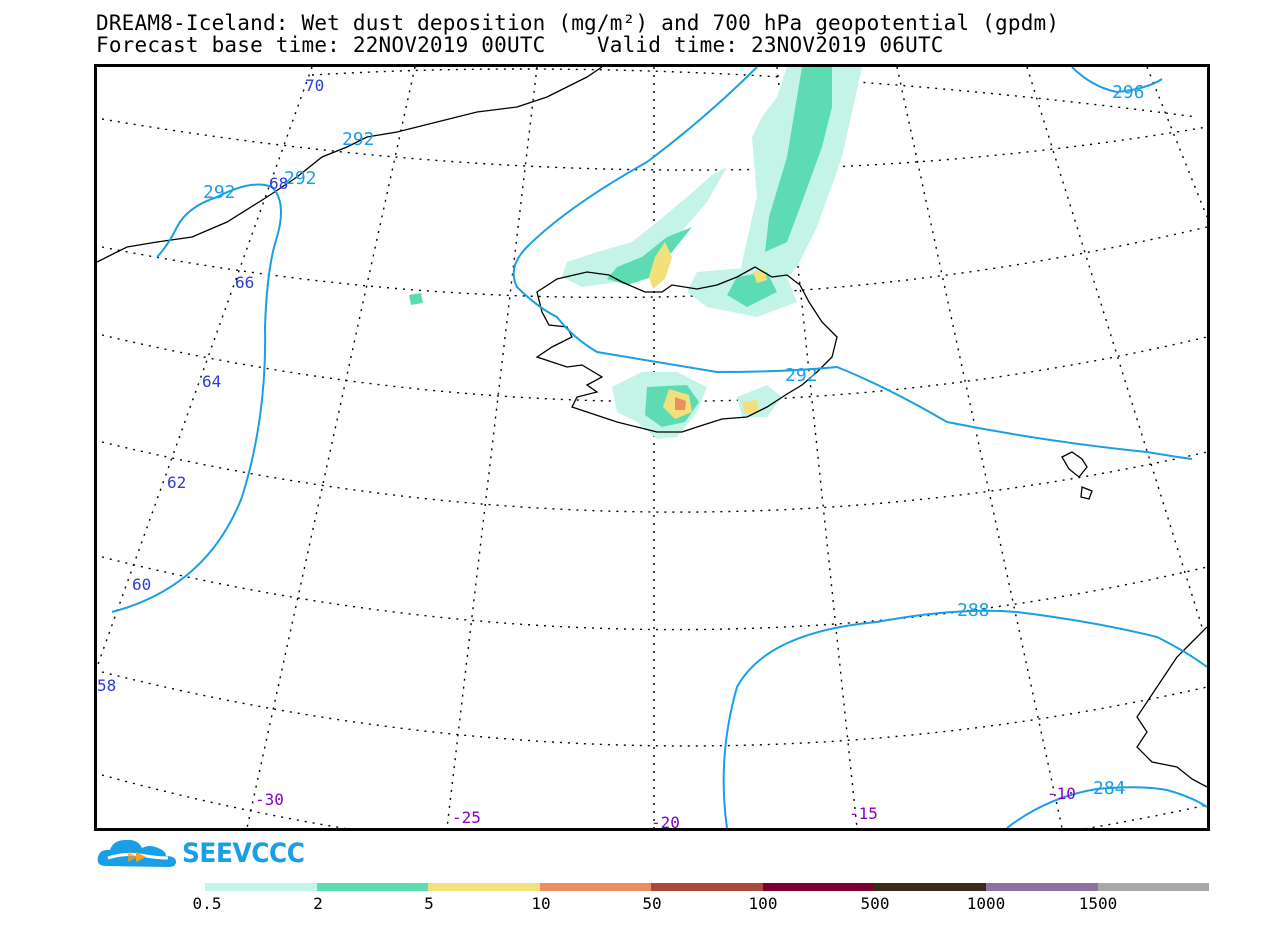  I want to click on dust-deposition-shading, so click(635, 253).